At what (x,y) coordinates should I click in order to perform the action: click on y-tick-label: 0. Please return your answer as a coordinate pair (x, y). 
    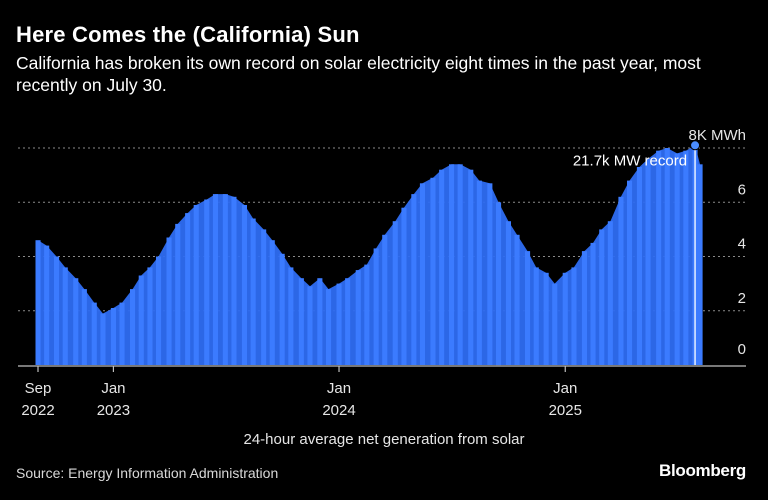
    Looking at the image, I should click on (742, 349).